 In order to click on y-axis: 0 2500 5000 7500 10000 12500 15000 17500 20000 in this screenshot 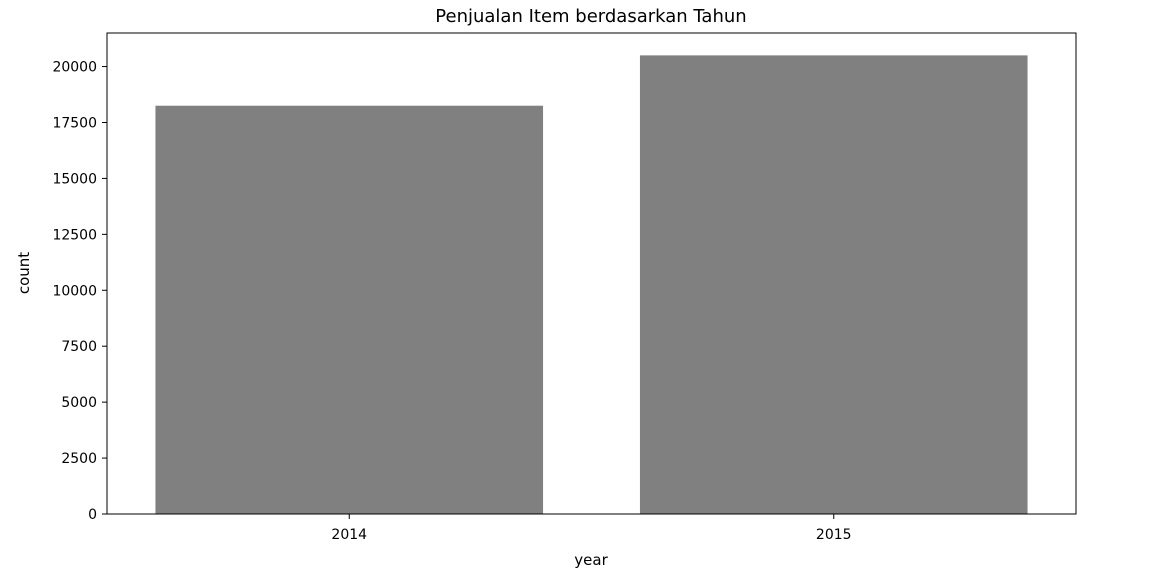, I will do `click(79, 291)`.